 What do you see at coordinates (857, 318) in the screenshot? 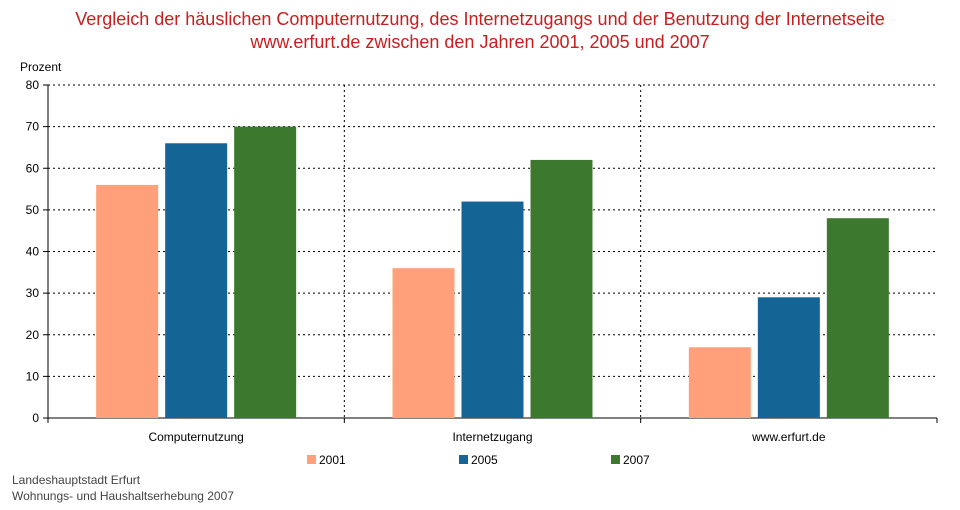
I see `bar-2007-www-erfurt-de` at bounding box center [857, 318].